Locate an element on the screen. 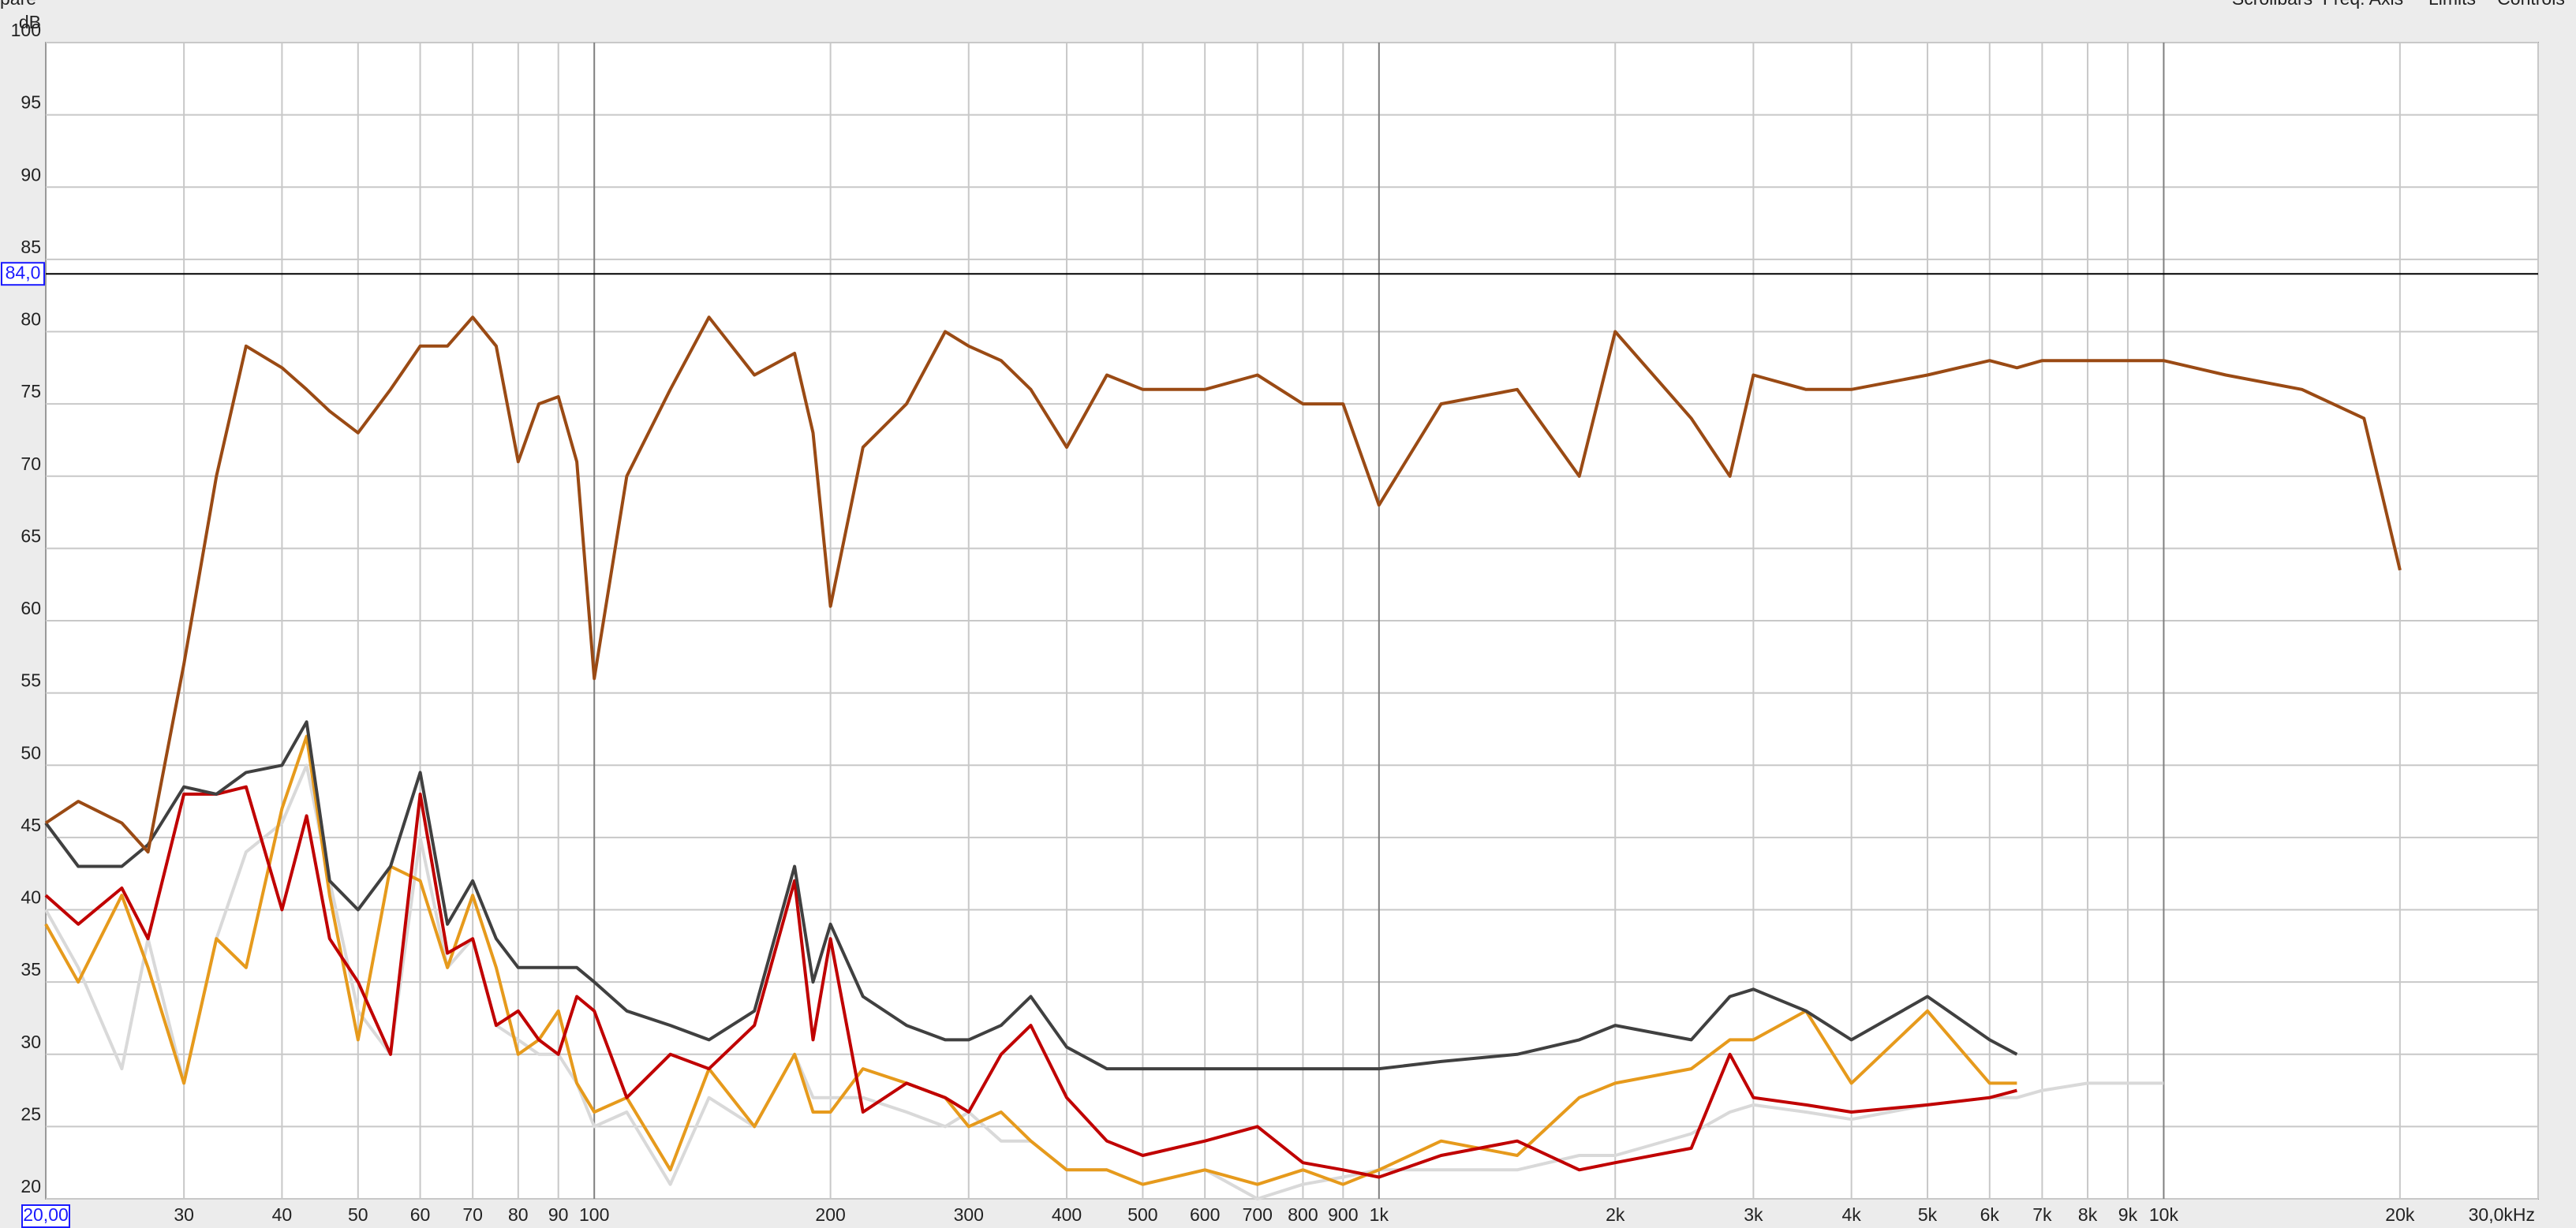 This screenshot has width=2576, height=1228. x-tick-label: 500 is located at coordinates (1142, 1215).